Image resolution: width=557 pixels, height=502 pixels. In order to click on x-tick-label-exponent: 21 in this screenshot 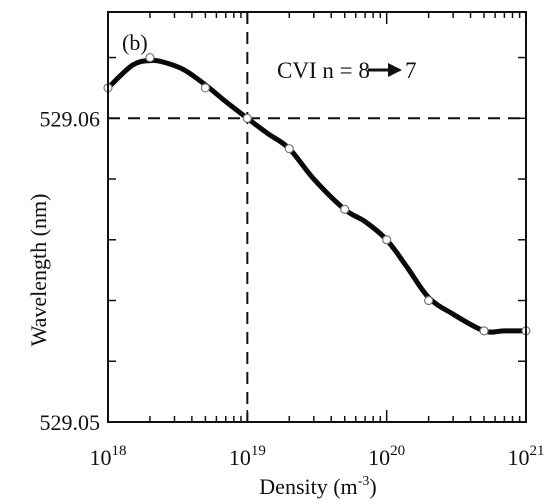, I will do `click(537, 451)`.